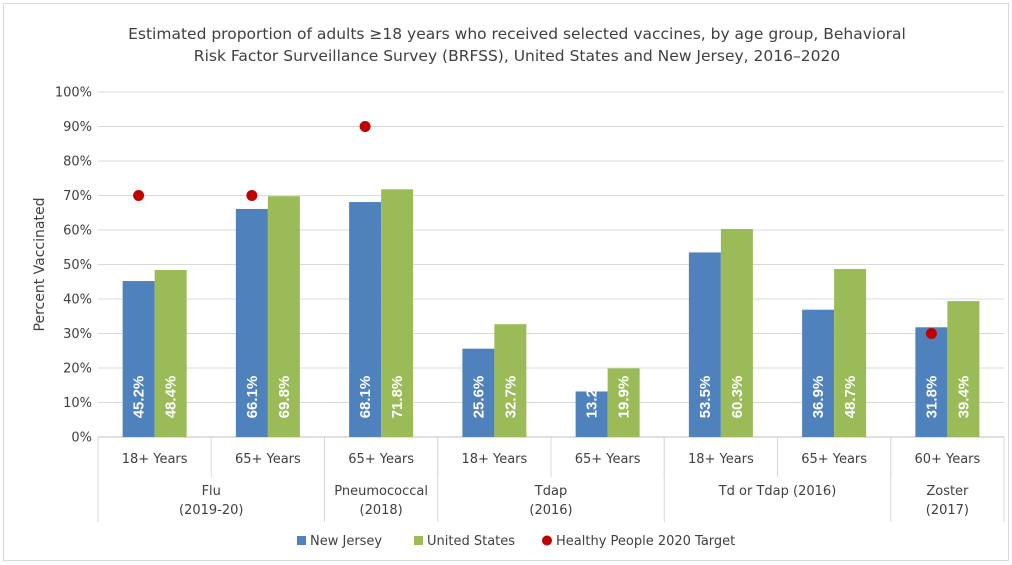  Describe the element at coordinates (381, 491) in the screenshot. I see `x-group-label: Pneumococcal` at that location.